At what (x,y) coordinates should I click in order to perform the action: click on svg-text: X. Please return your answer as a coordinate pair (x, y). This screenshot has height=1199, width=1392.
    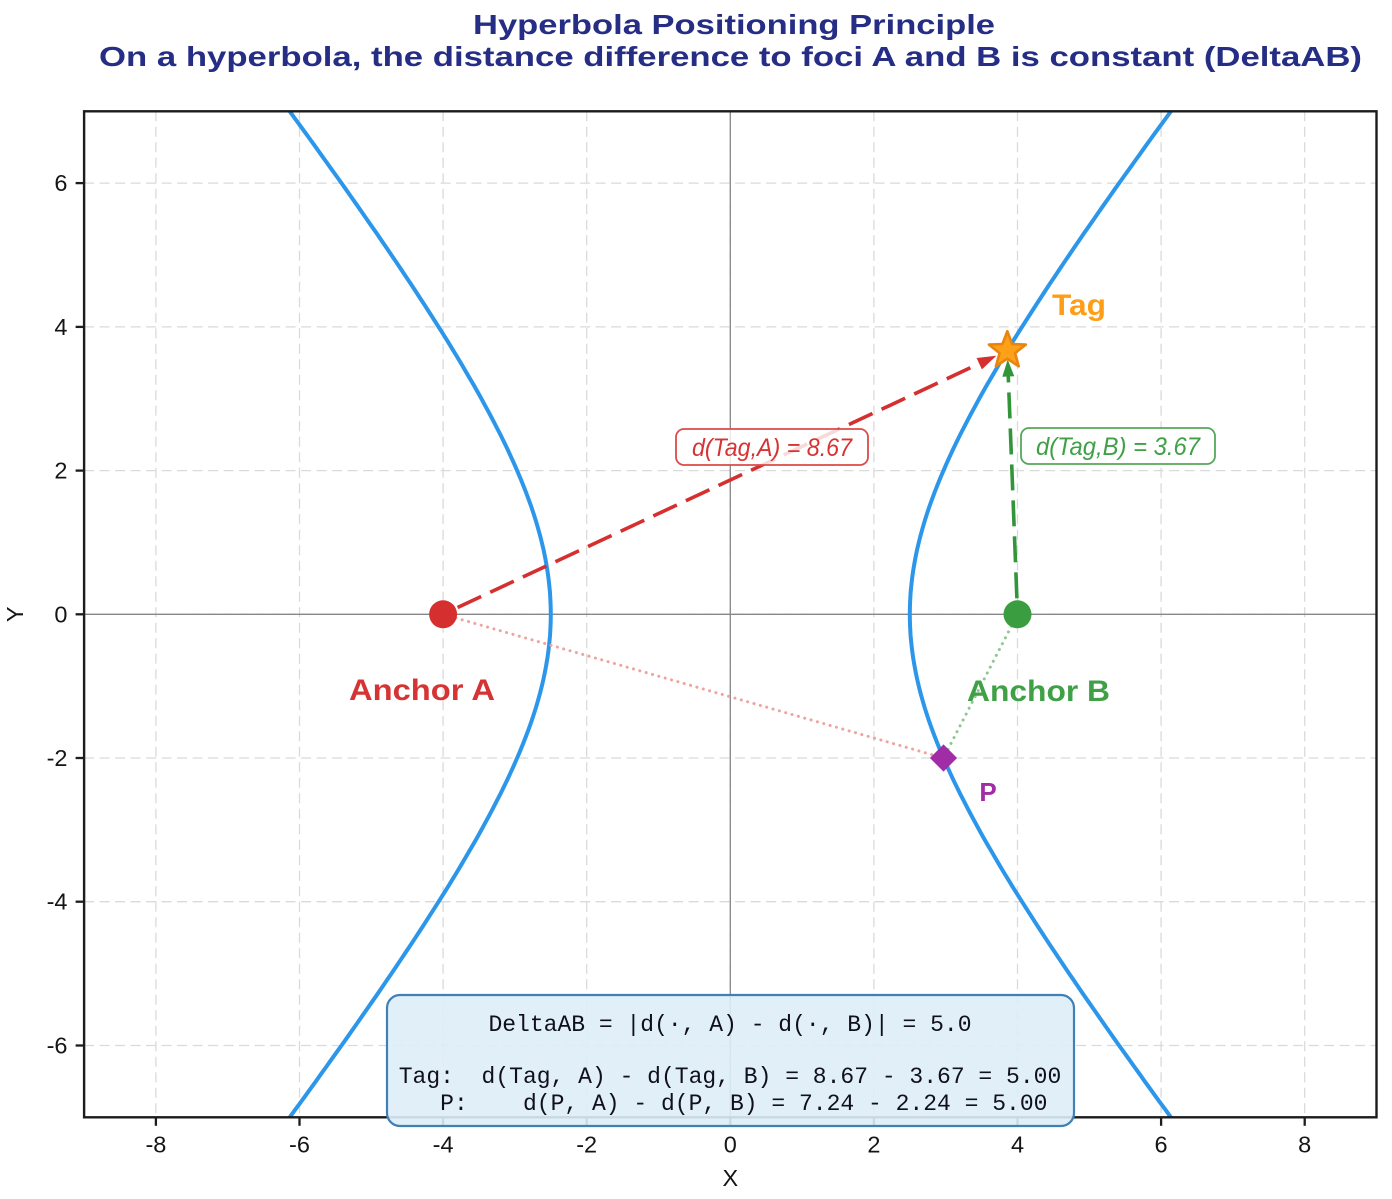
    Looking at the image, I should click on (730, 1178).